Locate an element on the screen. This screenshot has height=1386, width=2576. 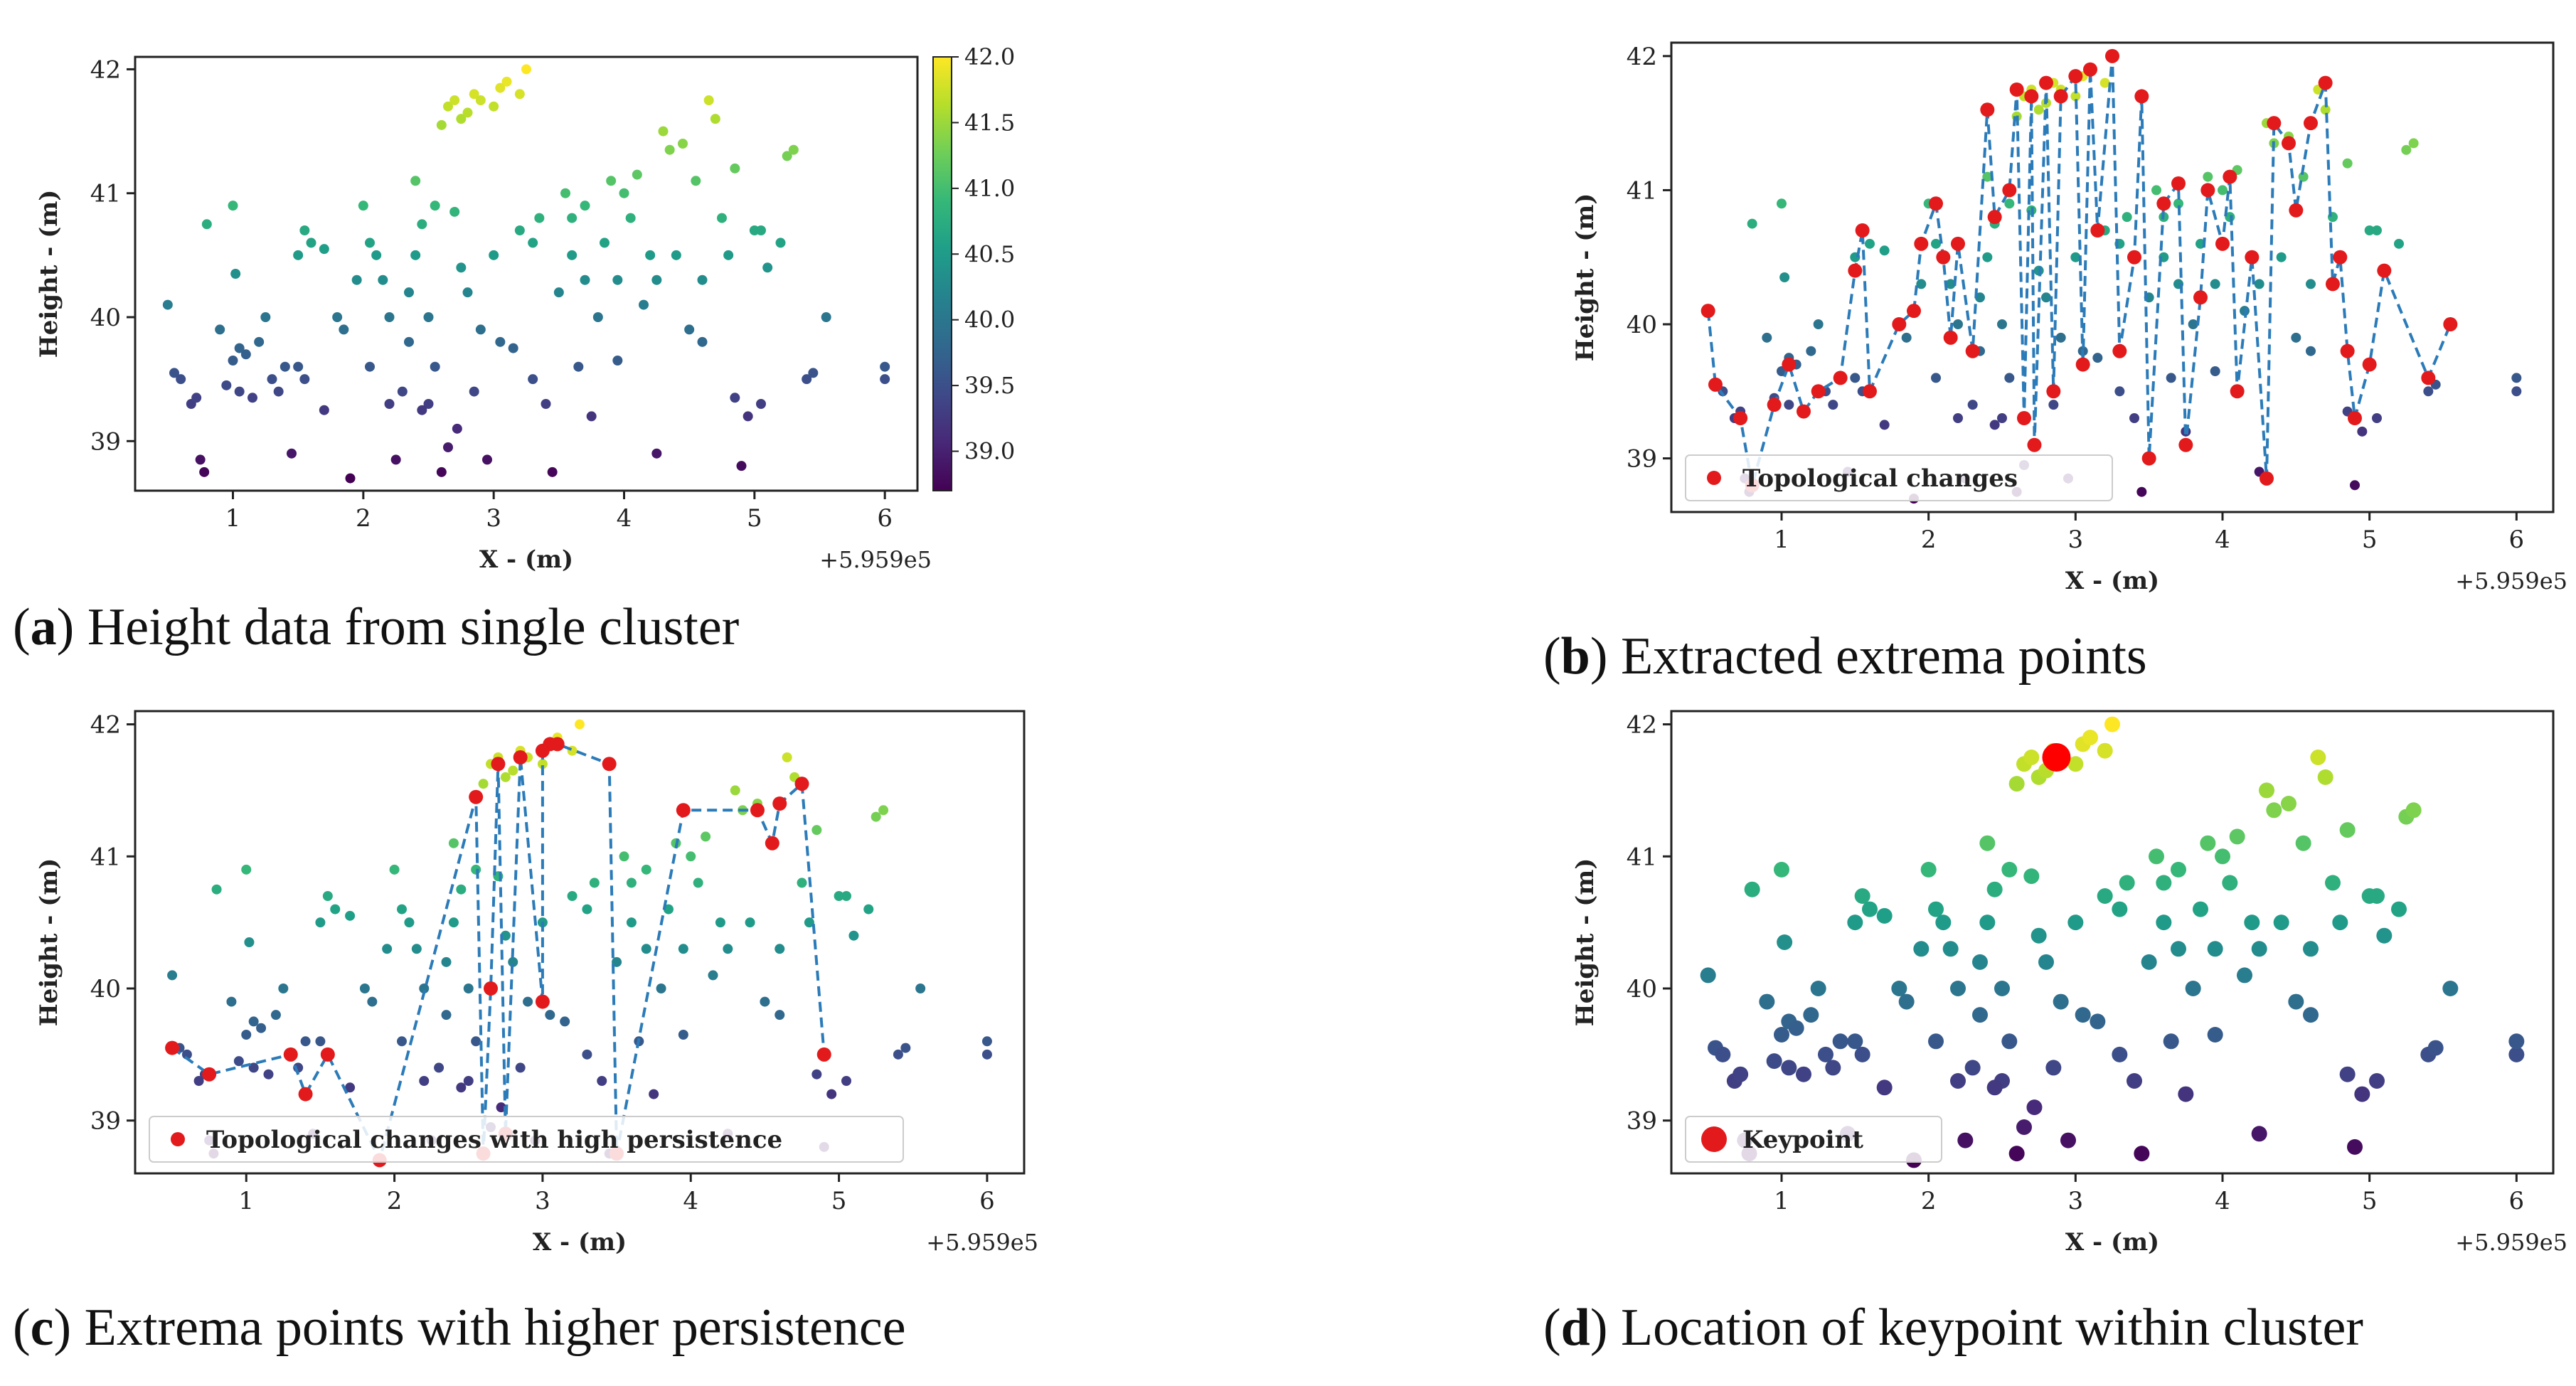
y-tick-label: 41 is located at coordinates (105, 194).